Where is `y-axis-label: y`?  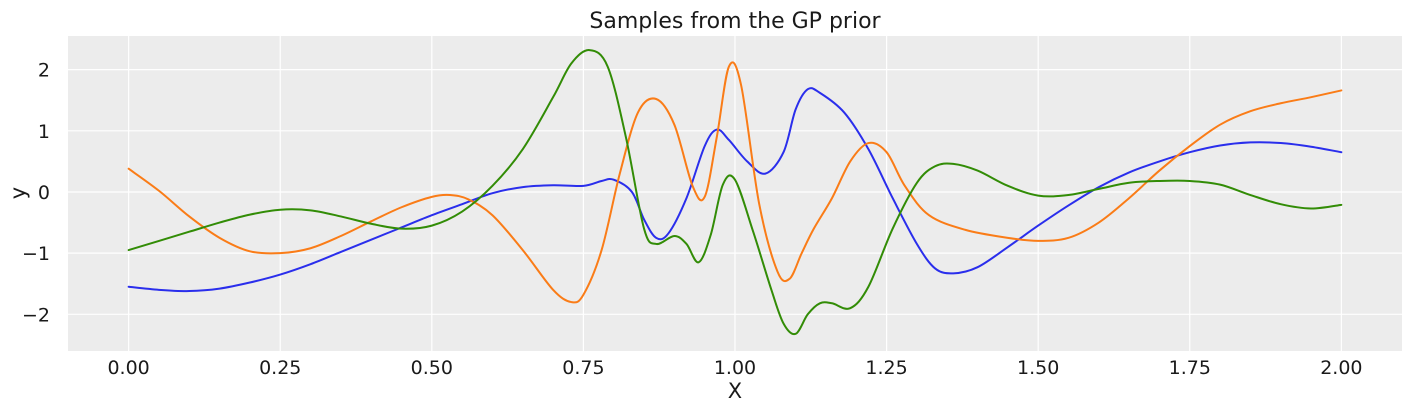
y-axis-label: y is located at coordinates (18, 193).